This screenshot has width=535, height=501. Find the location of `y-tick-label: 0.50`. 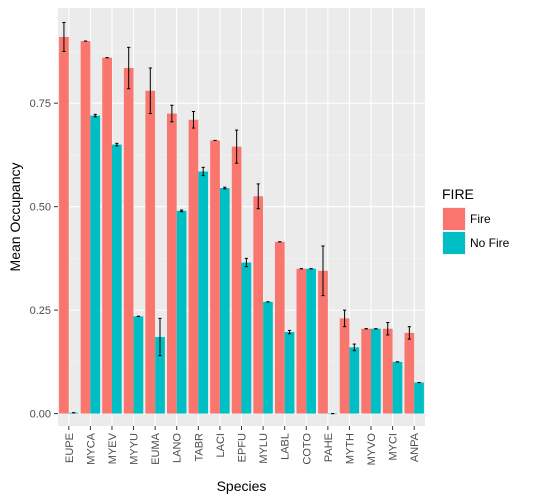

y-tick-label: 0.50 is located at coordinates (40, 208).